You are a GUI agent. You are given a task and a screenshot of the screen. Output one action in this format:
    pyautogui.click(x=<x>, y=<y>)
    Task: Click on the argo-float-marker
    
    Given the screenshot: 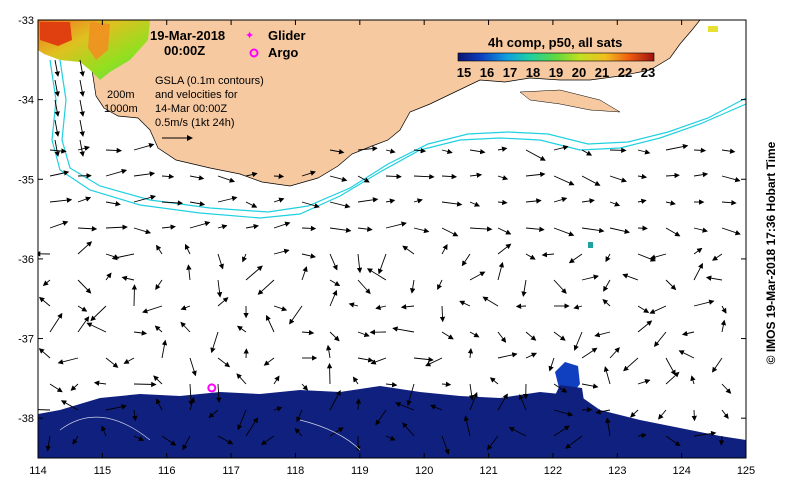 What is the action you would take?
    pyautogui.click(x=212, y=388)
    